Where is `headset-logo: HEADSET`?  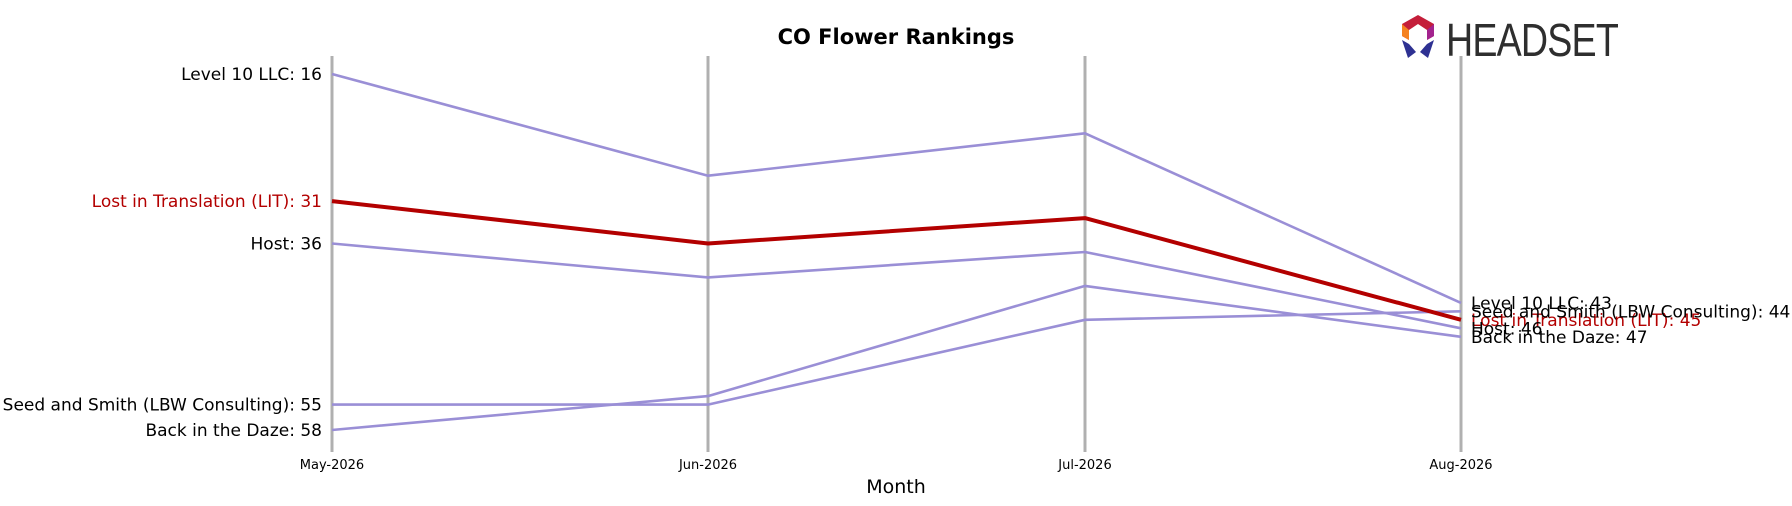 headset-logo: HEADSET is located at coordinates (1511, 40).